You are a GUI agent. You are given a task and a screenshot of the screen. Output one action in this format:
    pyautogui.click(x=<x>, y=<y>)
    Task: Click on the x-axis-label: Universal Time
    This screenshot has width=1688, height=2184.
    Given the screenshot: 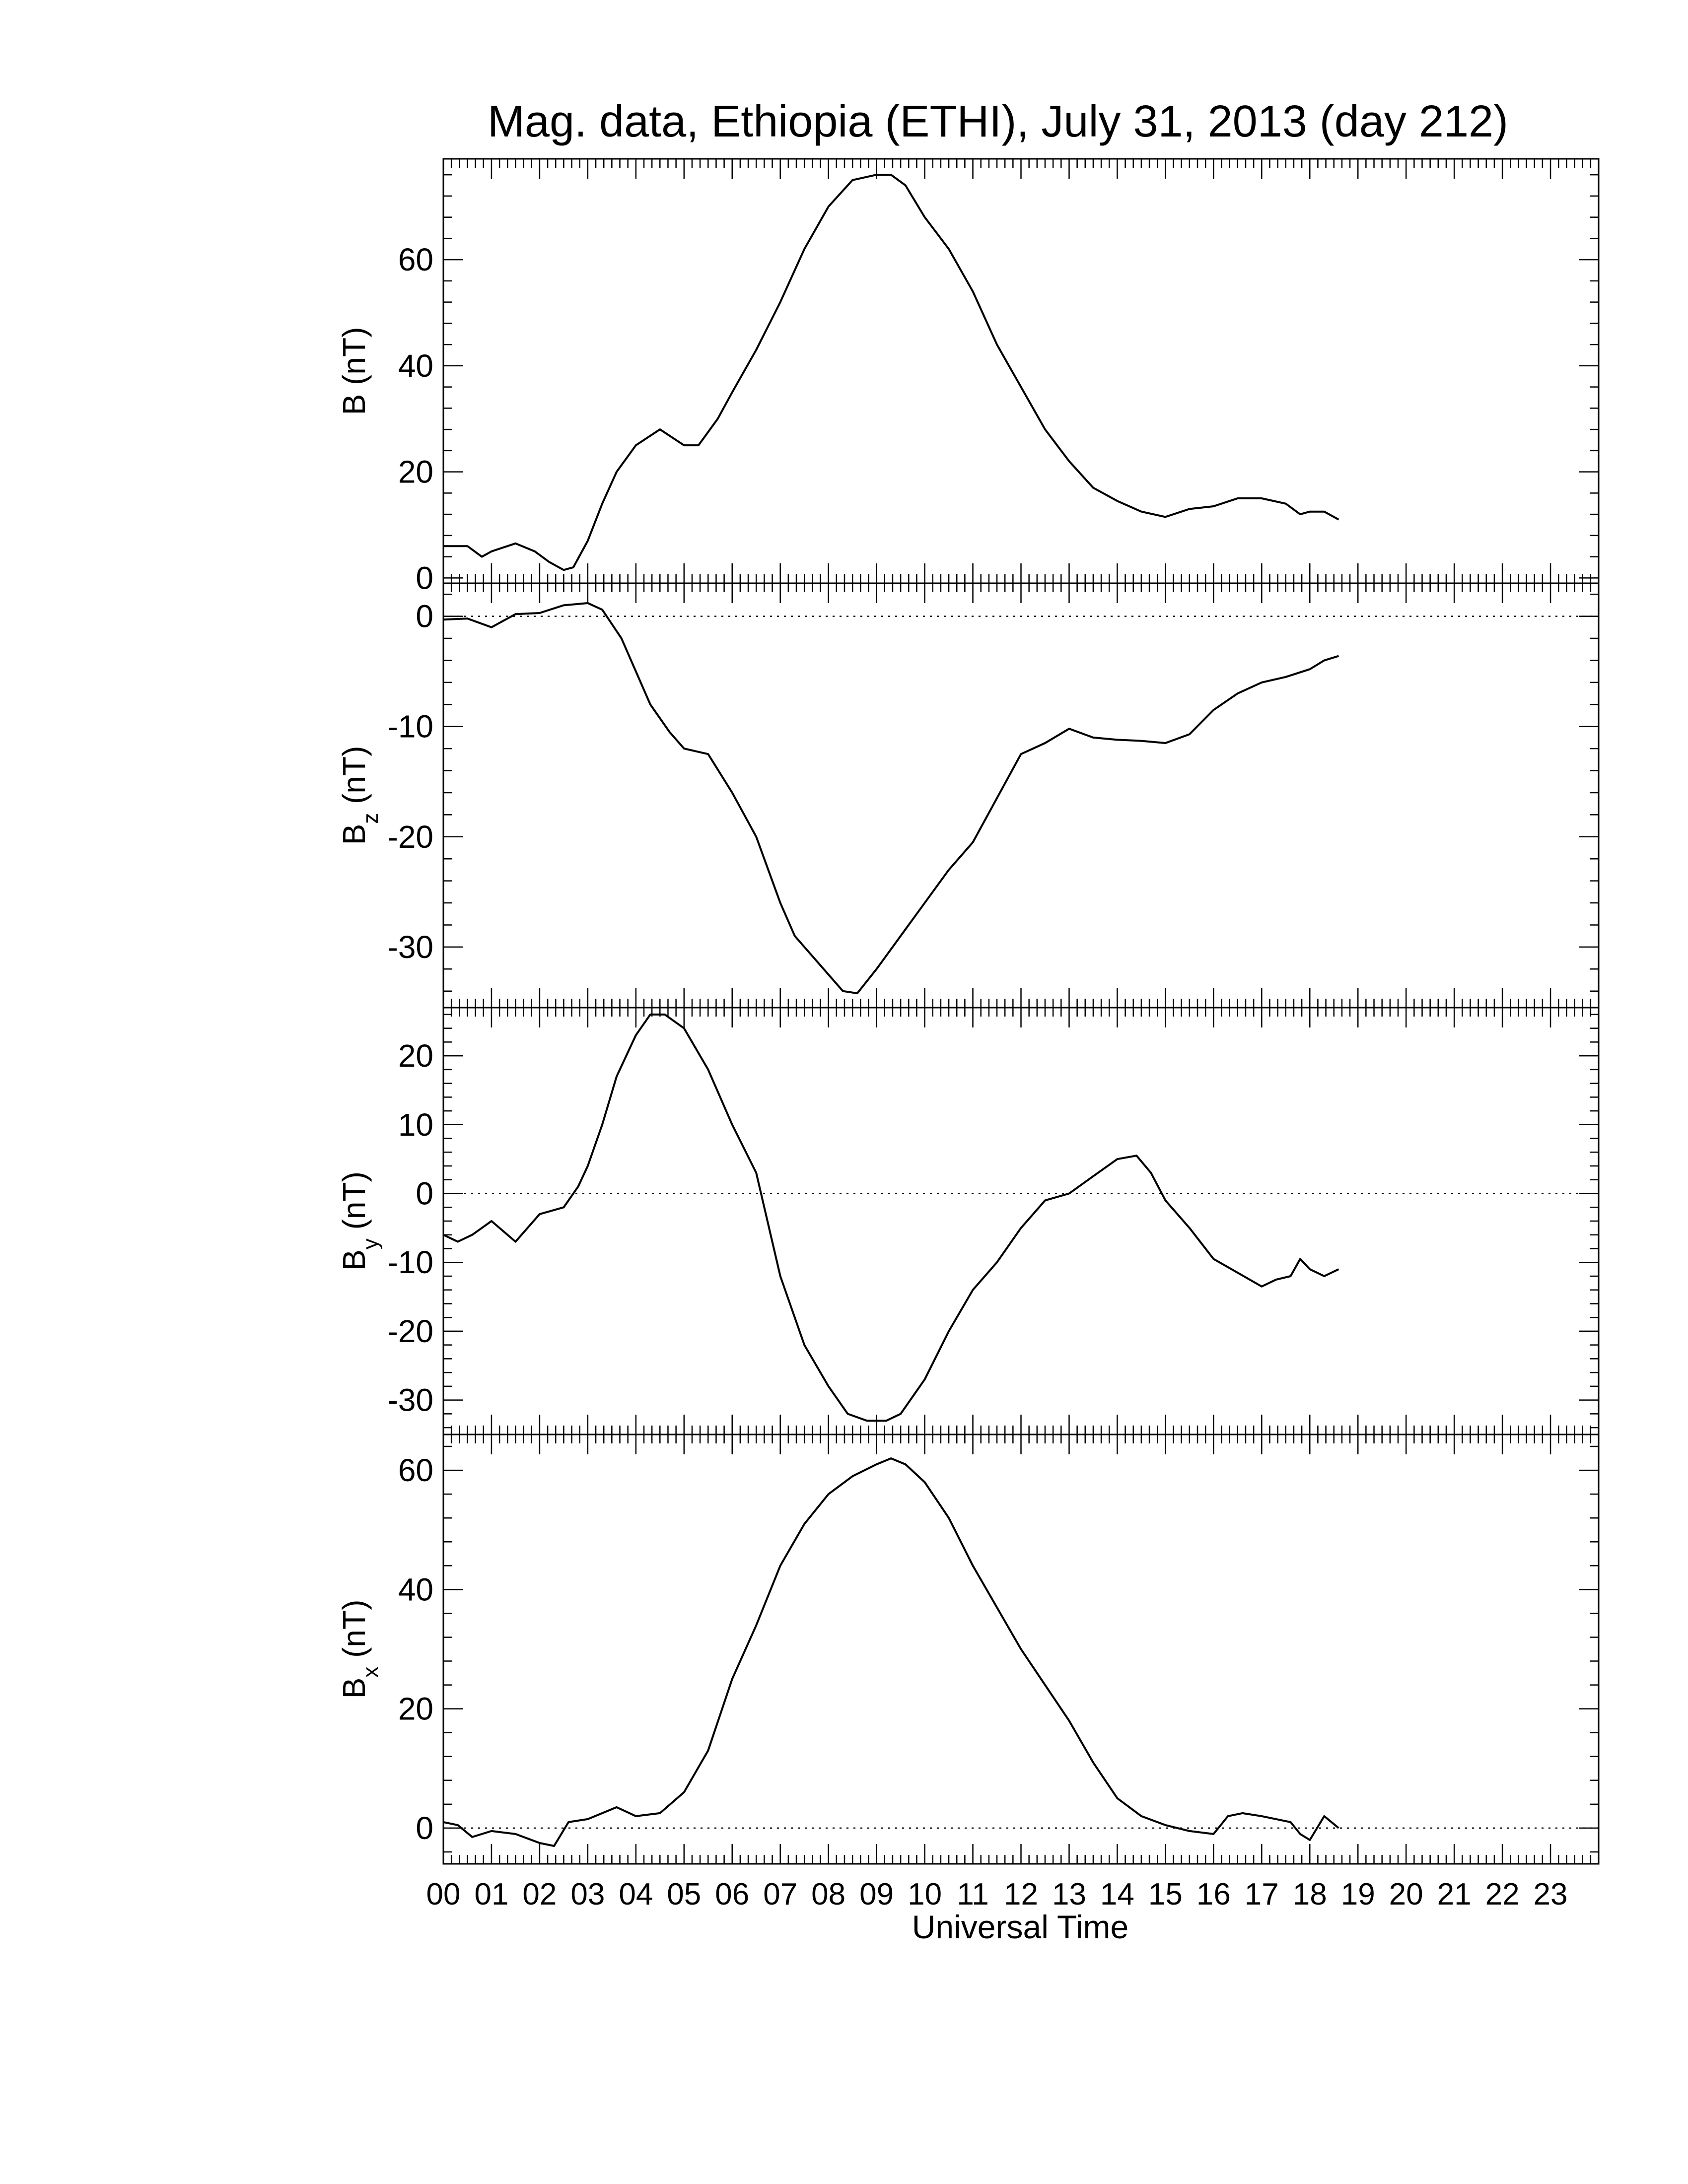 What is the action you would take?
    pyautogui.click(x=1020, y=1927)
    